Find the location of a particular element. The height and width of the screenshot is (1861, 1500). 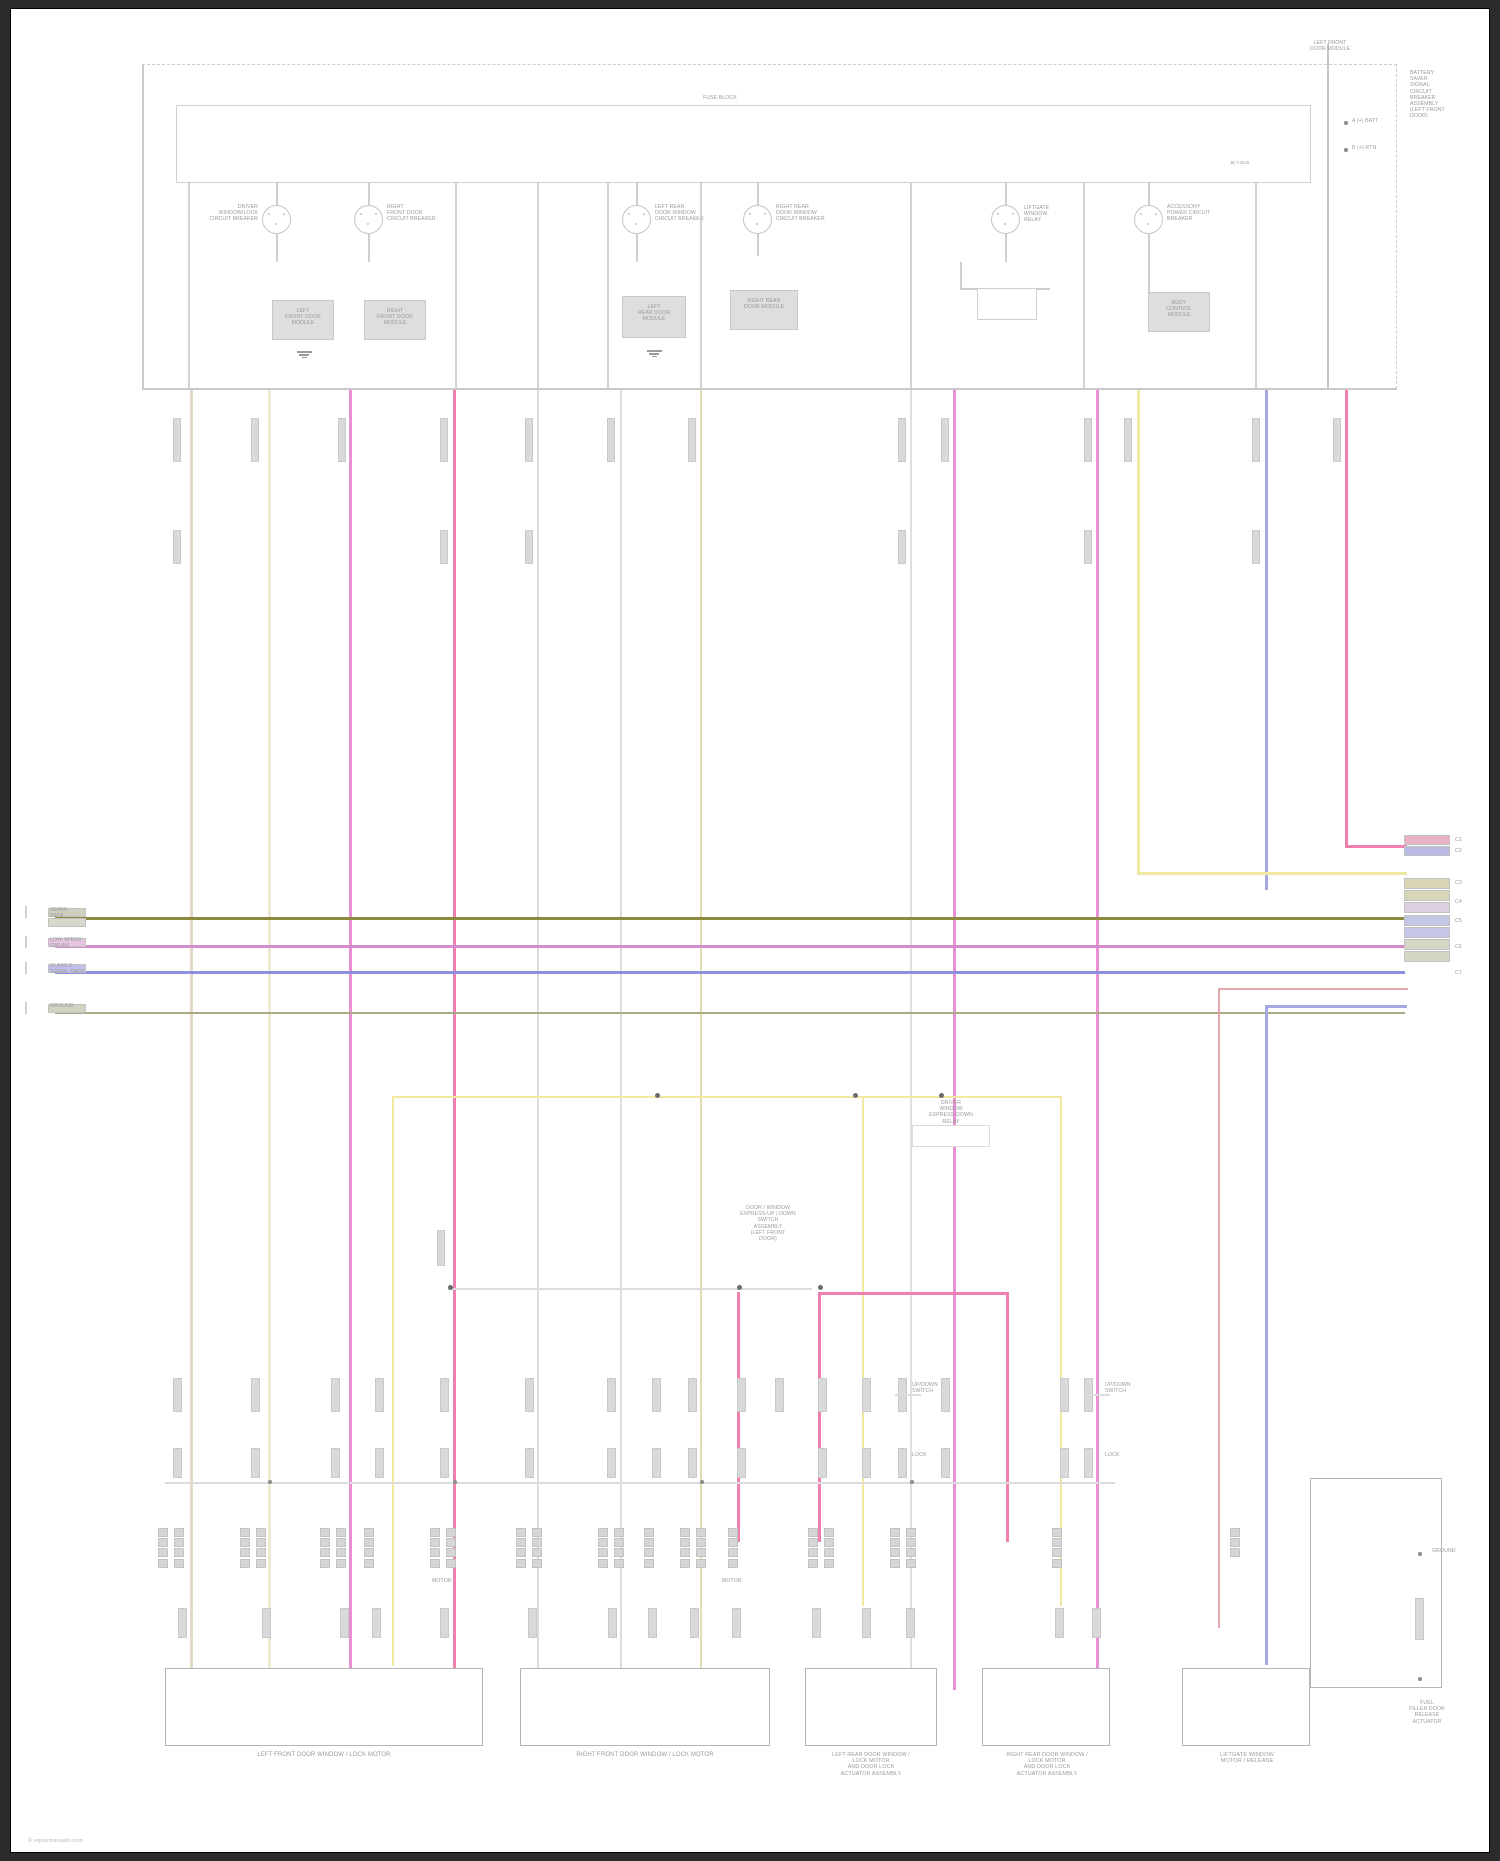

pingroup-c12 is located at coordinates (603, 1548).